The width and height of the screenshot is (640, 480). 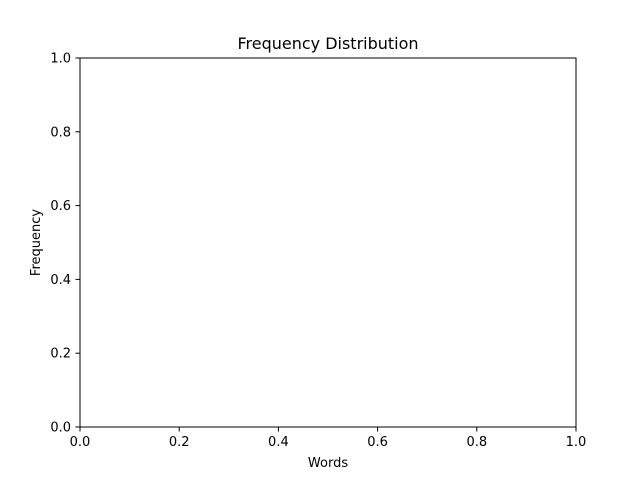 What do you see at coordinates (60, 132) in the screenshot?
I see `y-tick-label: 0.8` at bounding box center [60, 132].